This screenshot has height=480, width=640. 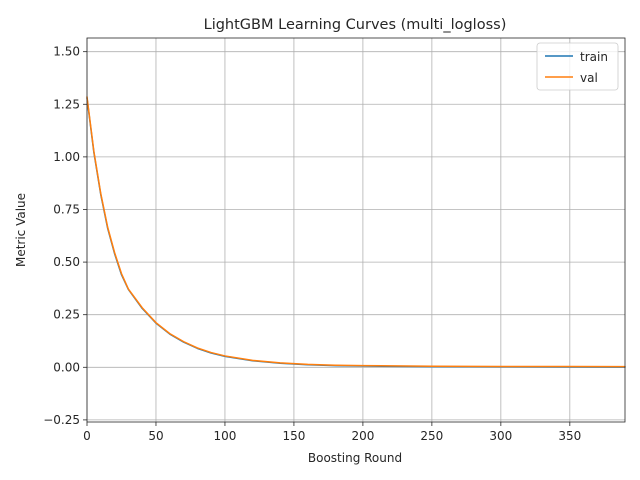 I want to click on x-tick-label: 150, so click(x=293, y=436).